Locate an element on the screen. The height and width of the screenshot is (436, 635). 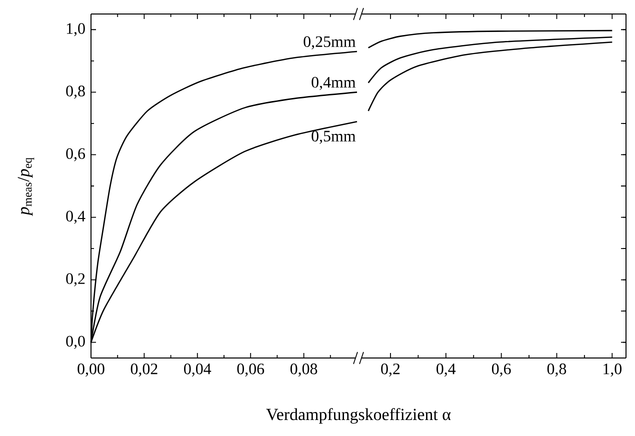
x-tick-label: 0,00 is located at coordinates (91, 370).